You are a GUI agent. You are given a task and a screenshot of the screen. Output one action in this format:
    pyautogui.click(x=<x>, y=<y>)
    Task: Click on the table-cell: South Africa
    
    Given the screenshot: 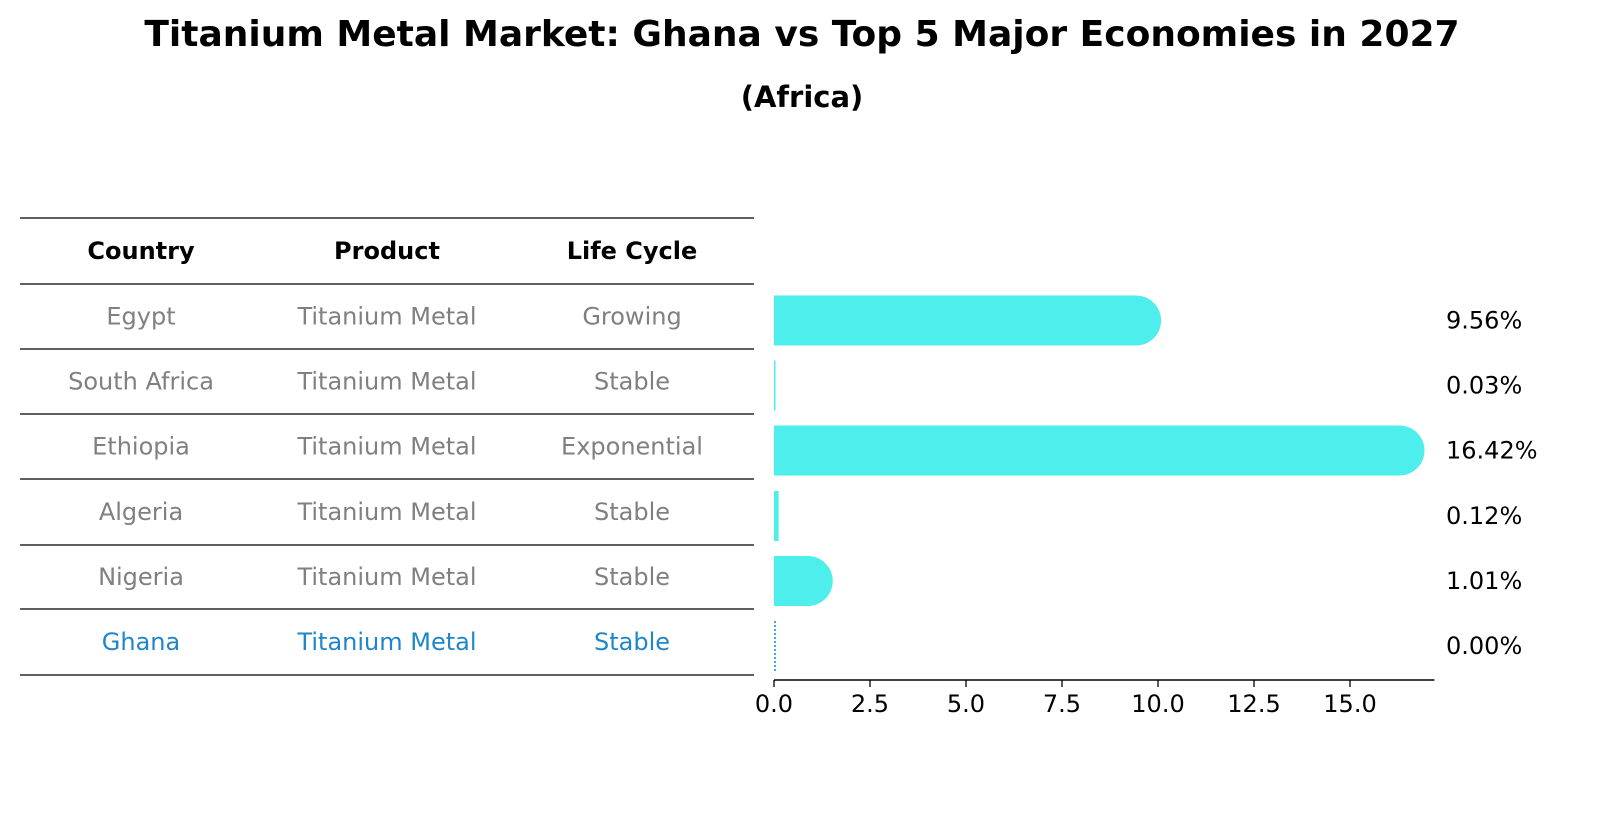 What is the action you would take?
    pyautogui.click(x=141, y=382)
    